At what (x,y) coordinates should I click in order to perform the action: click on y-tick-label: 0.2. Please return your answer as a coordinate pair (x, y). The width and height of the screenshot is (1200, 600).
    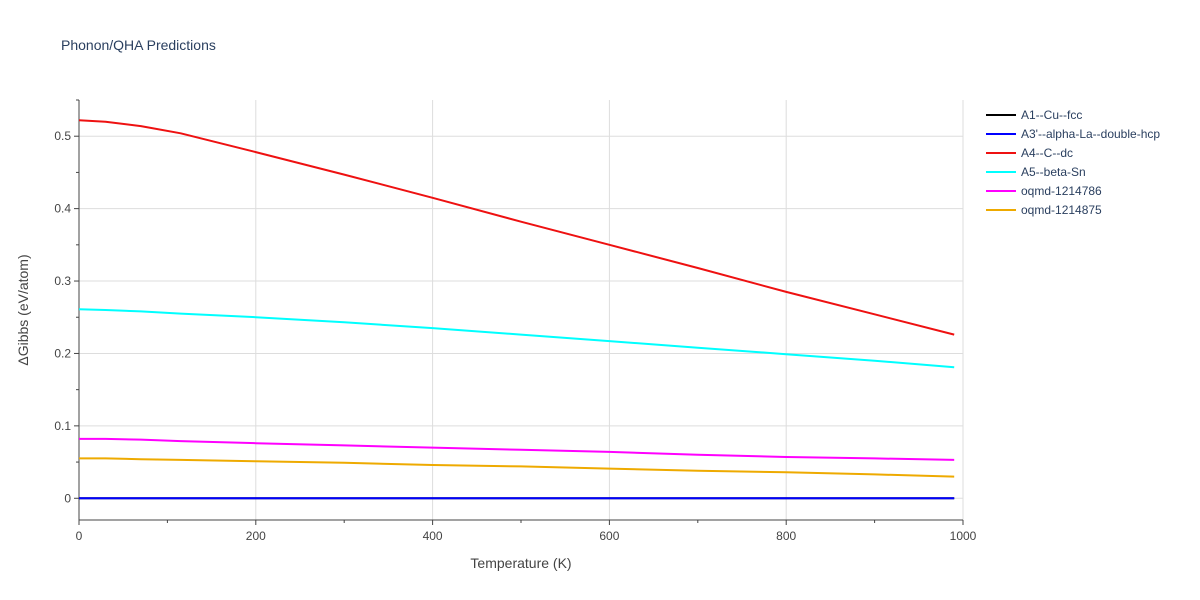
    Looking at the image, I should click on (62, 353).